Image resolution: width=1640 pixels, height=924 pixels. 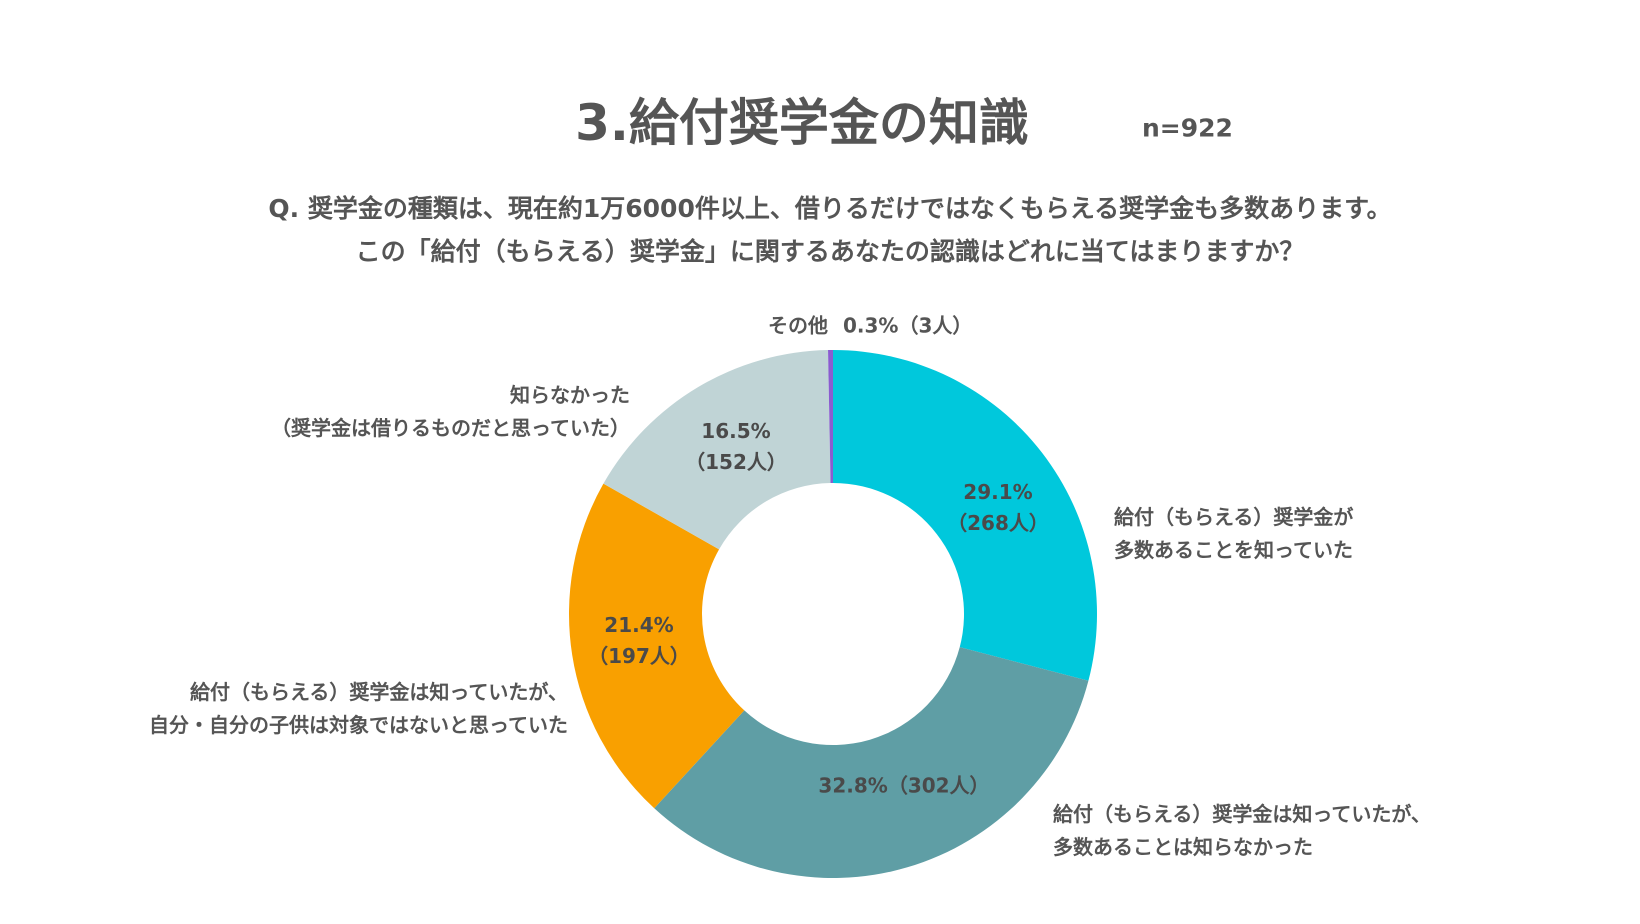 What do you see at coordinates (798, 325) in the screenshot?
I see `category-label: その他` at bounding box center [798, 325].